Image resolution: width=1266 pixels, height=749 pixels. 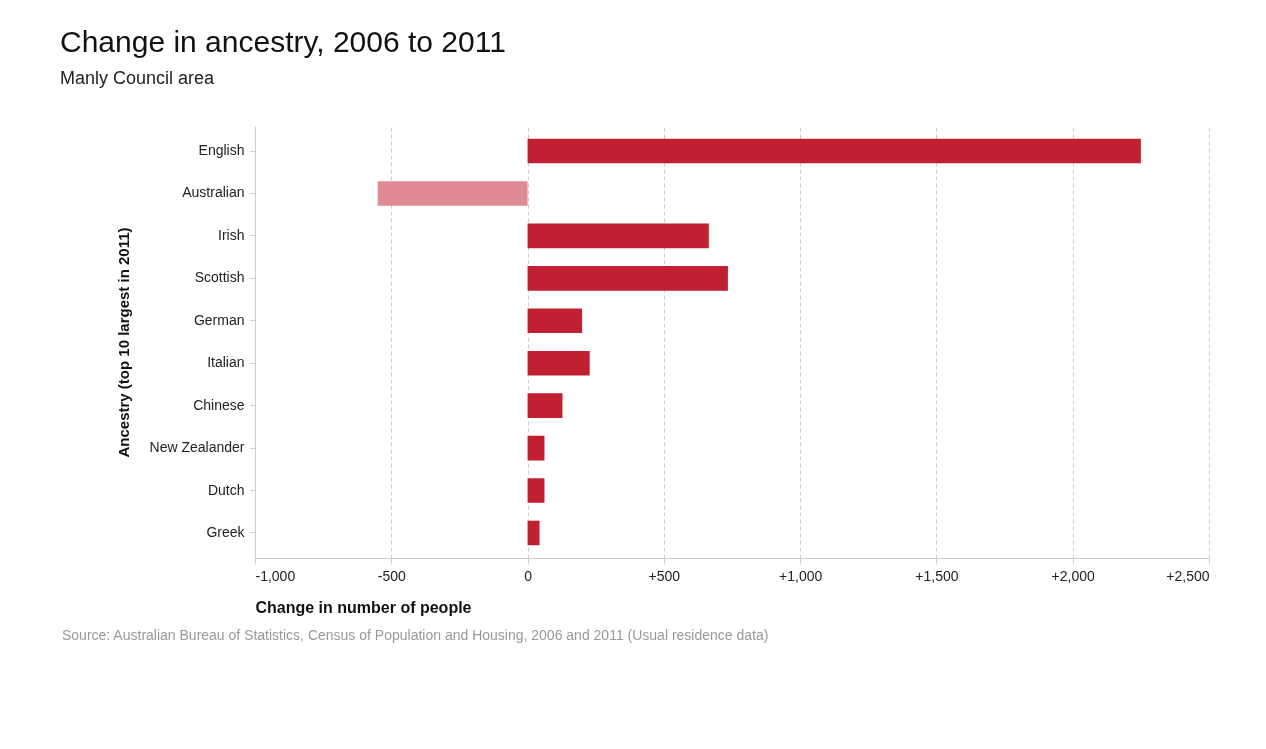 What do you see at coordinates (221, 150) in the screenshot?
I see `y-tick-label: English` at bounding box center [221, 150].